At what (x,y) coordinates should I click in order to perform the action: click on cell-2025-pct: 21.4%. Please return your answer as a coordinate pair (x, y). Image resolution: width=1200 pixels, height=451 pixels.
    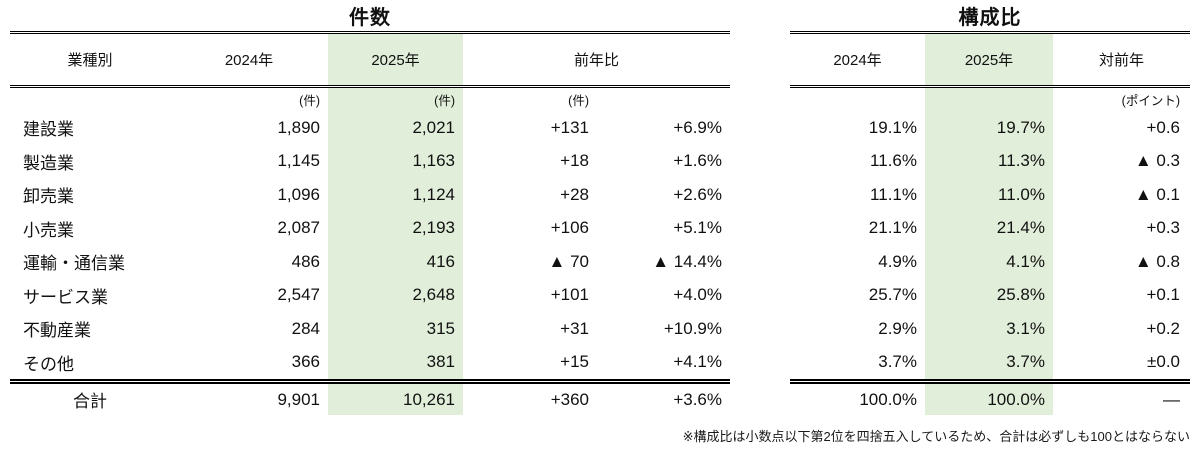
    Looking at the image, I should click on (989, 228).